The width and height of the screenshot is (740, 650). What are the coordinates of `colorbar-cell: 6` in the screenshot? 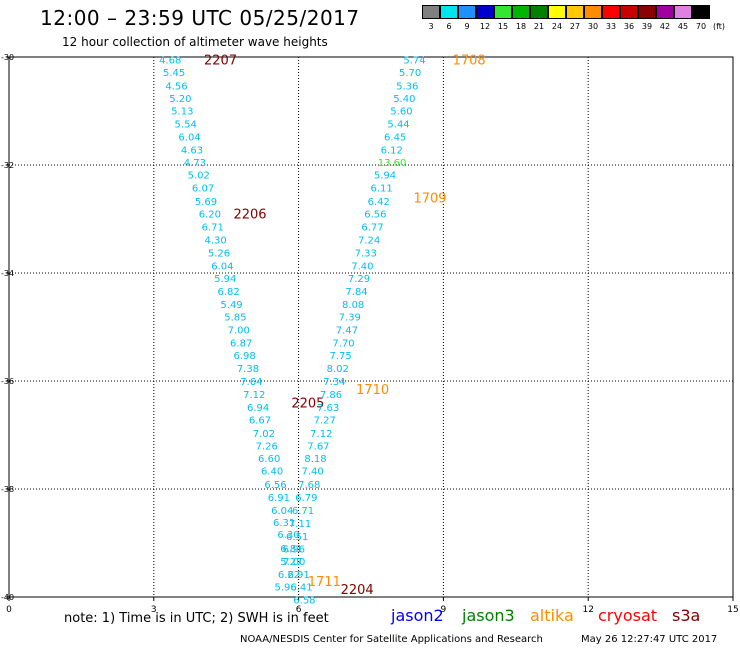 It's located at (448, 18).